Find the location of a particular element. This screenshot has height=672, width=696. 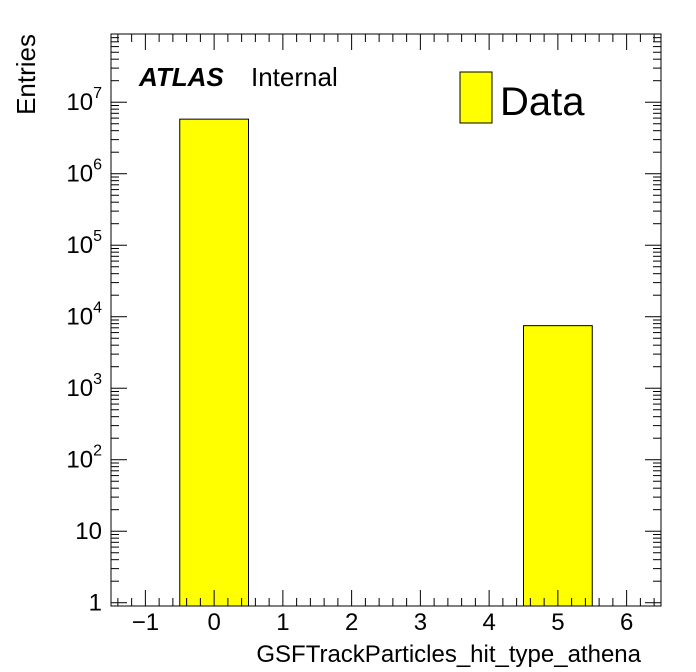

y-tick-label: 10⁵ is located at coordinates (84, 243).